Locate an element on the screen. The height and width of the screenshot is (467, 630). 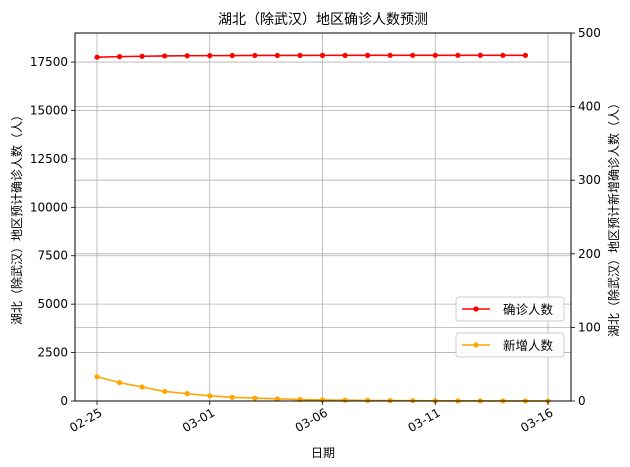
y-axis-label-left: 湖北（除武汉）地区预计确诊人数（人） is located at coordinates (16, 217).